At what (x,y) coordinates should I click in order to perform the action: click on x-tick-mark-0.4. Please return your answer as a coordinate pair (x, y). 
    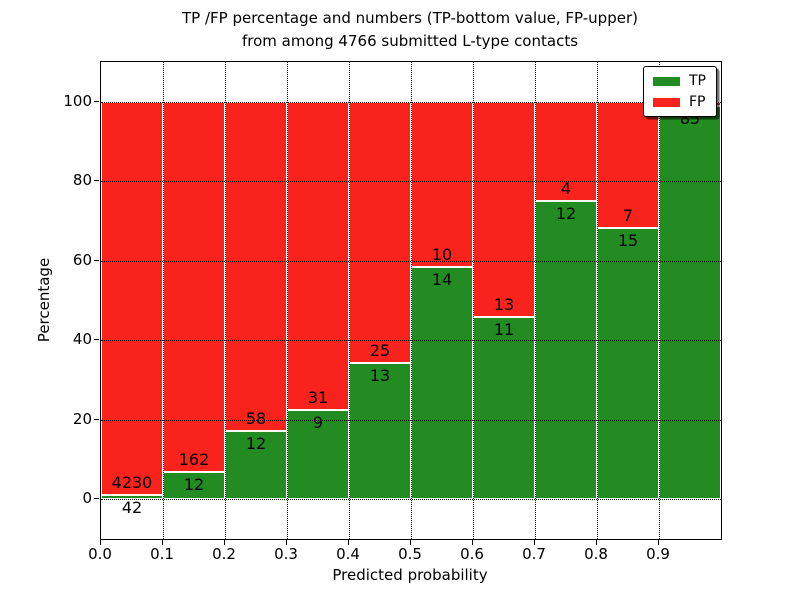
    Looking at the image, I should click on (348, 542).